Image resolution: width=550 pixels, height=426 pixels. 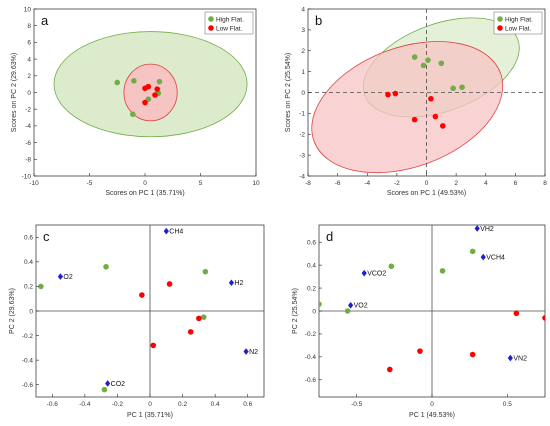 What do you see at coordinates (495, 258) in the screenshot?
I see `loading-label: VCH4` at bounding box center [495, 258].